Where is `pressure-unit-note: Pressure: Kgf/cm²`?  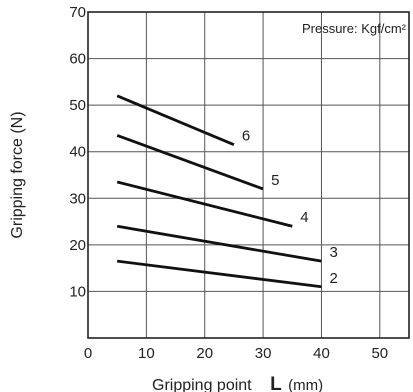 pressure-unit-note: Pressure: Kgf/cm² is located at coordinates (354, 28).